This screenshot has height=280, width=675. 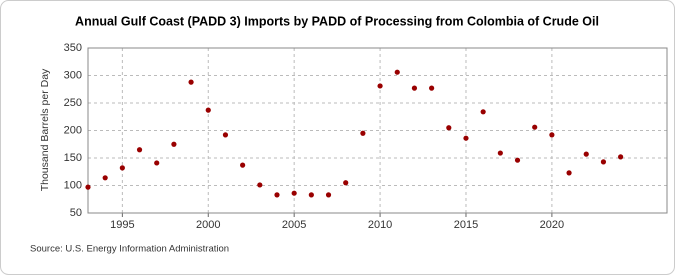 I want to click on x-tick-label: 2015, so click(x=466, y=225).